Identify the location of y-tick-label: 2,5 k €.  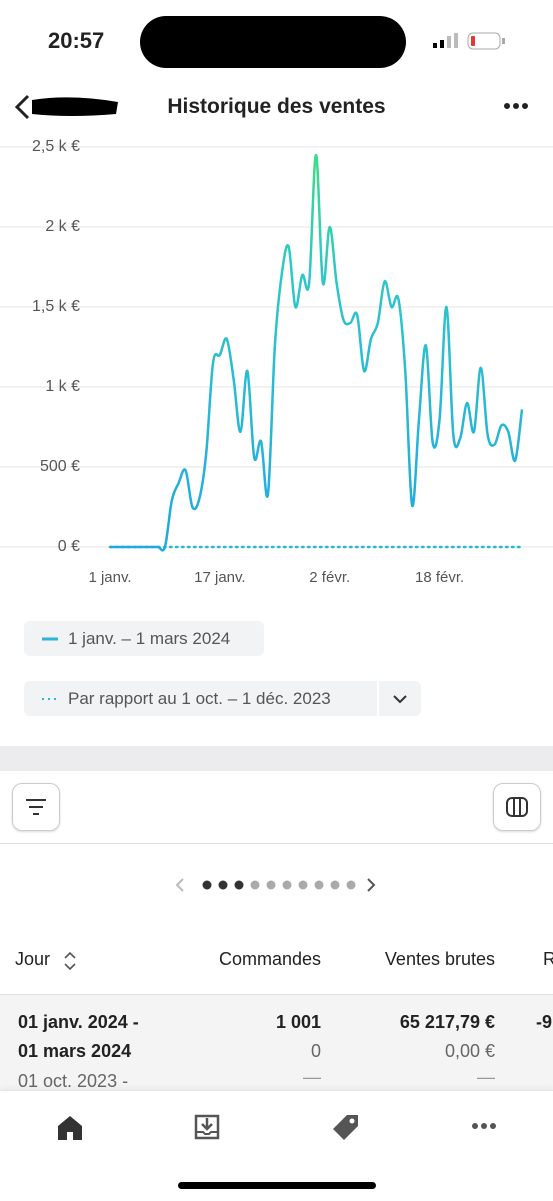
(56, 146).